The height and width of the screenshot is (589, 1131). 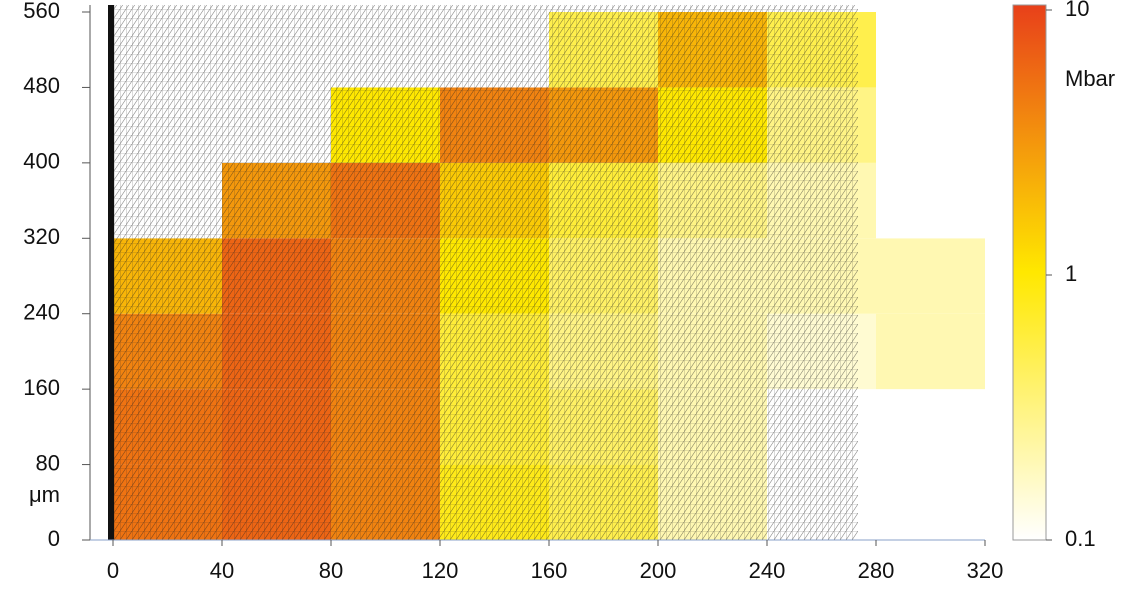 I want to click on colorbar-tick-label: 1, so click(x=1071, y=273).